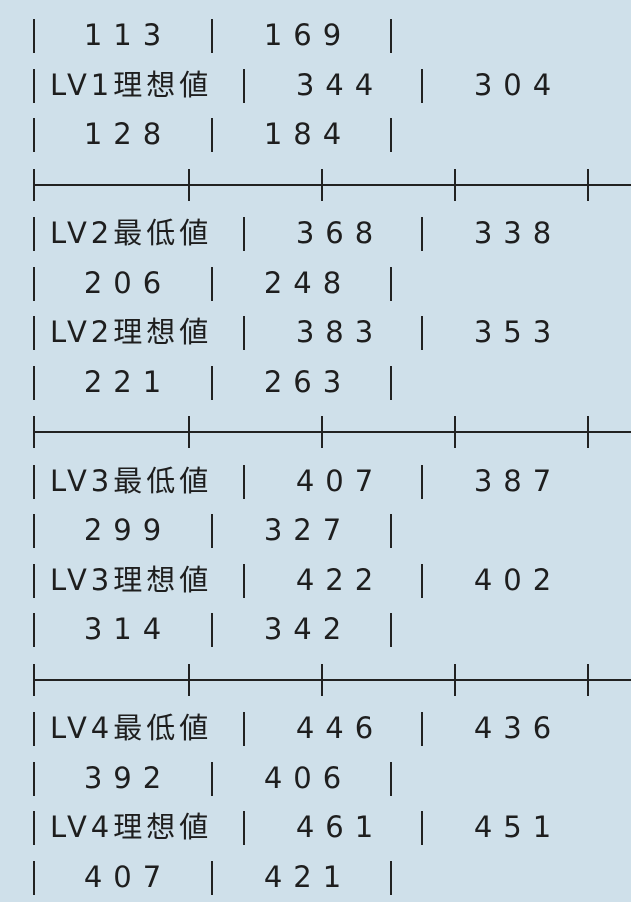  Describe the element at coordinates (131, 233) in the screenshot. I see `level-label: LV2最低値` at that location.